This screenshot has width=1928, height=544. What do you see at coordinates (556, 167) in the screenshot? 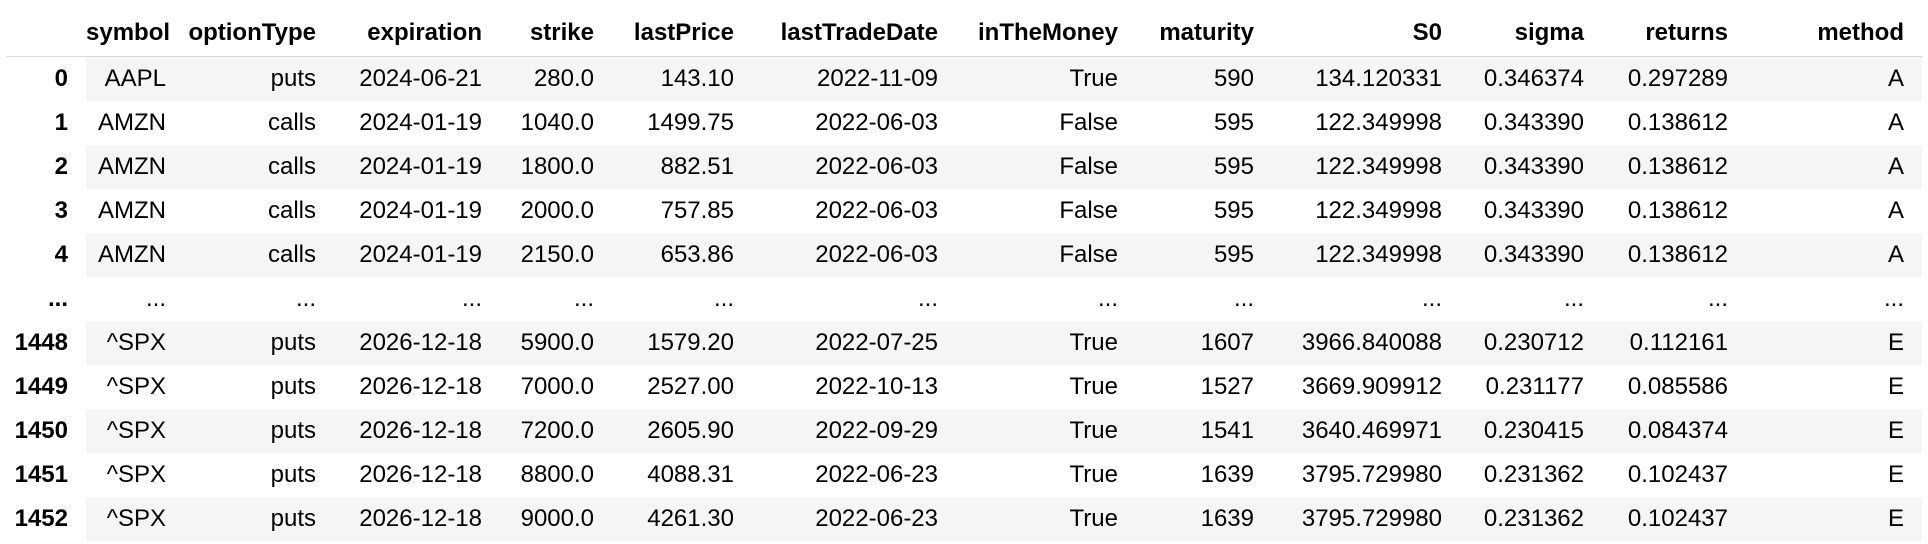
I see `table-cell: 1800.0` at bounding box center [556, 167].